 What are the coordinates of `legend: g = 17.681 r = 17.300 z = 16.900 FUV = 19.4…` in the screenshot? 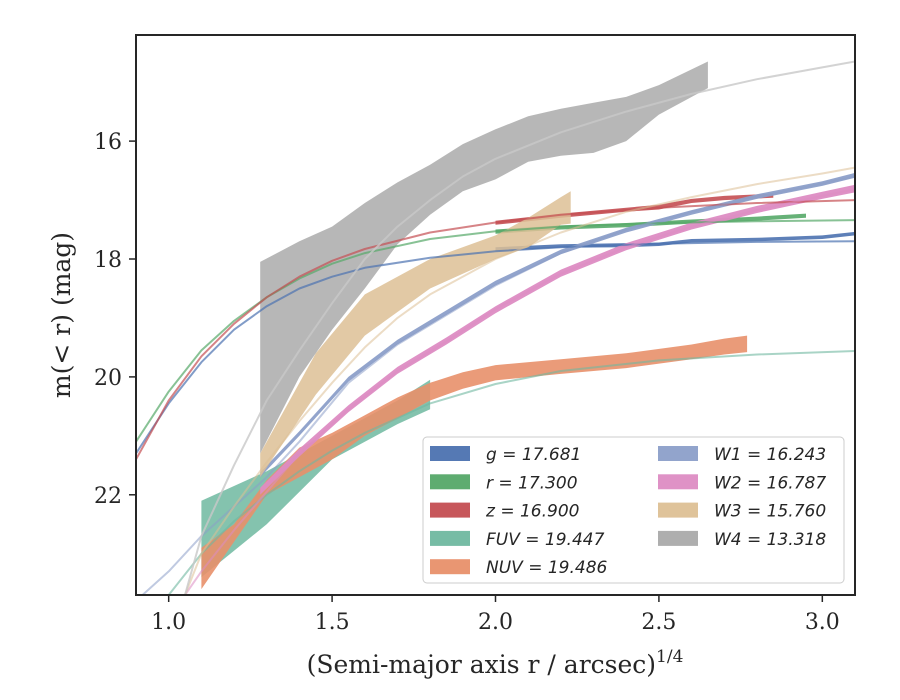 It's located at (633, 510).